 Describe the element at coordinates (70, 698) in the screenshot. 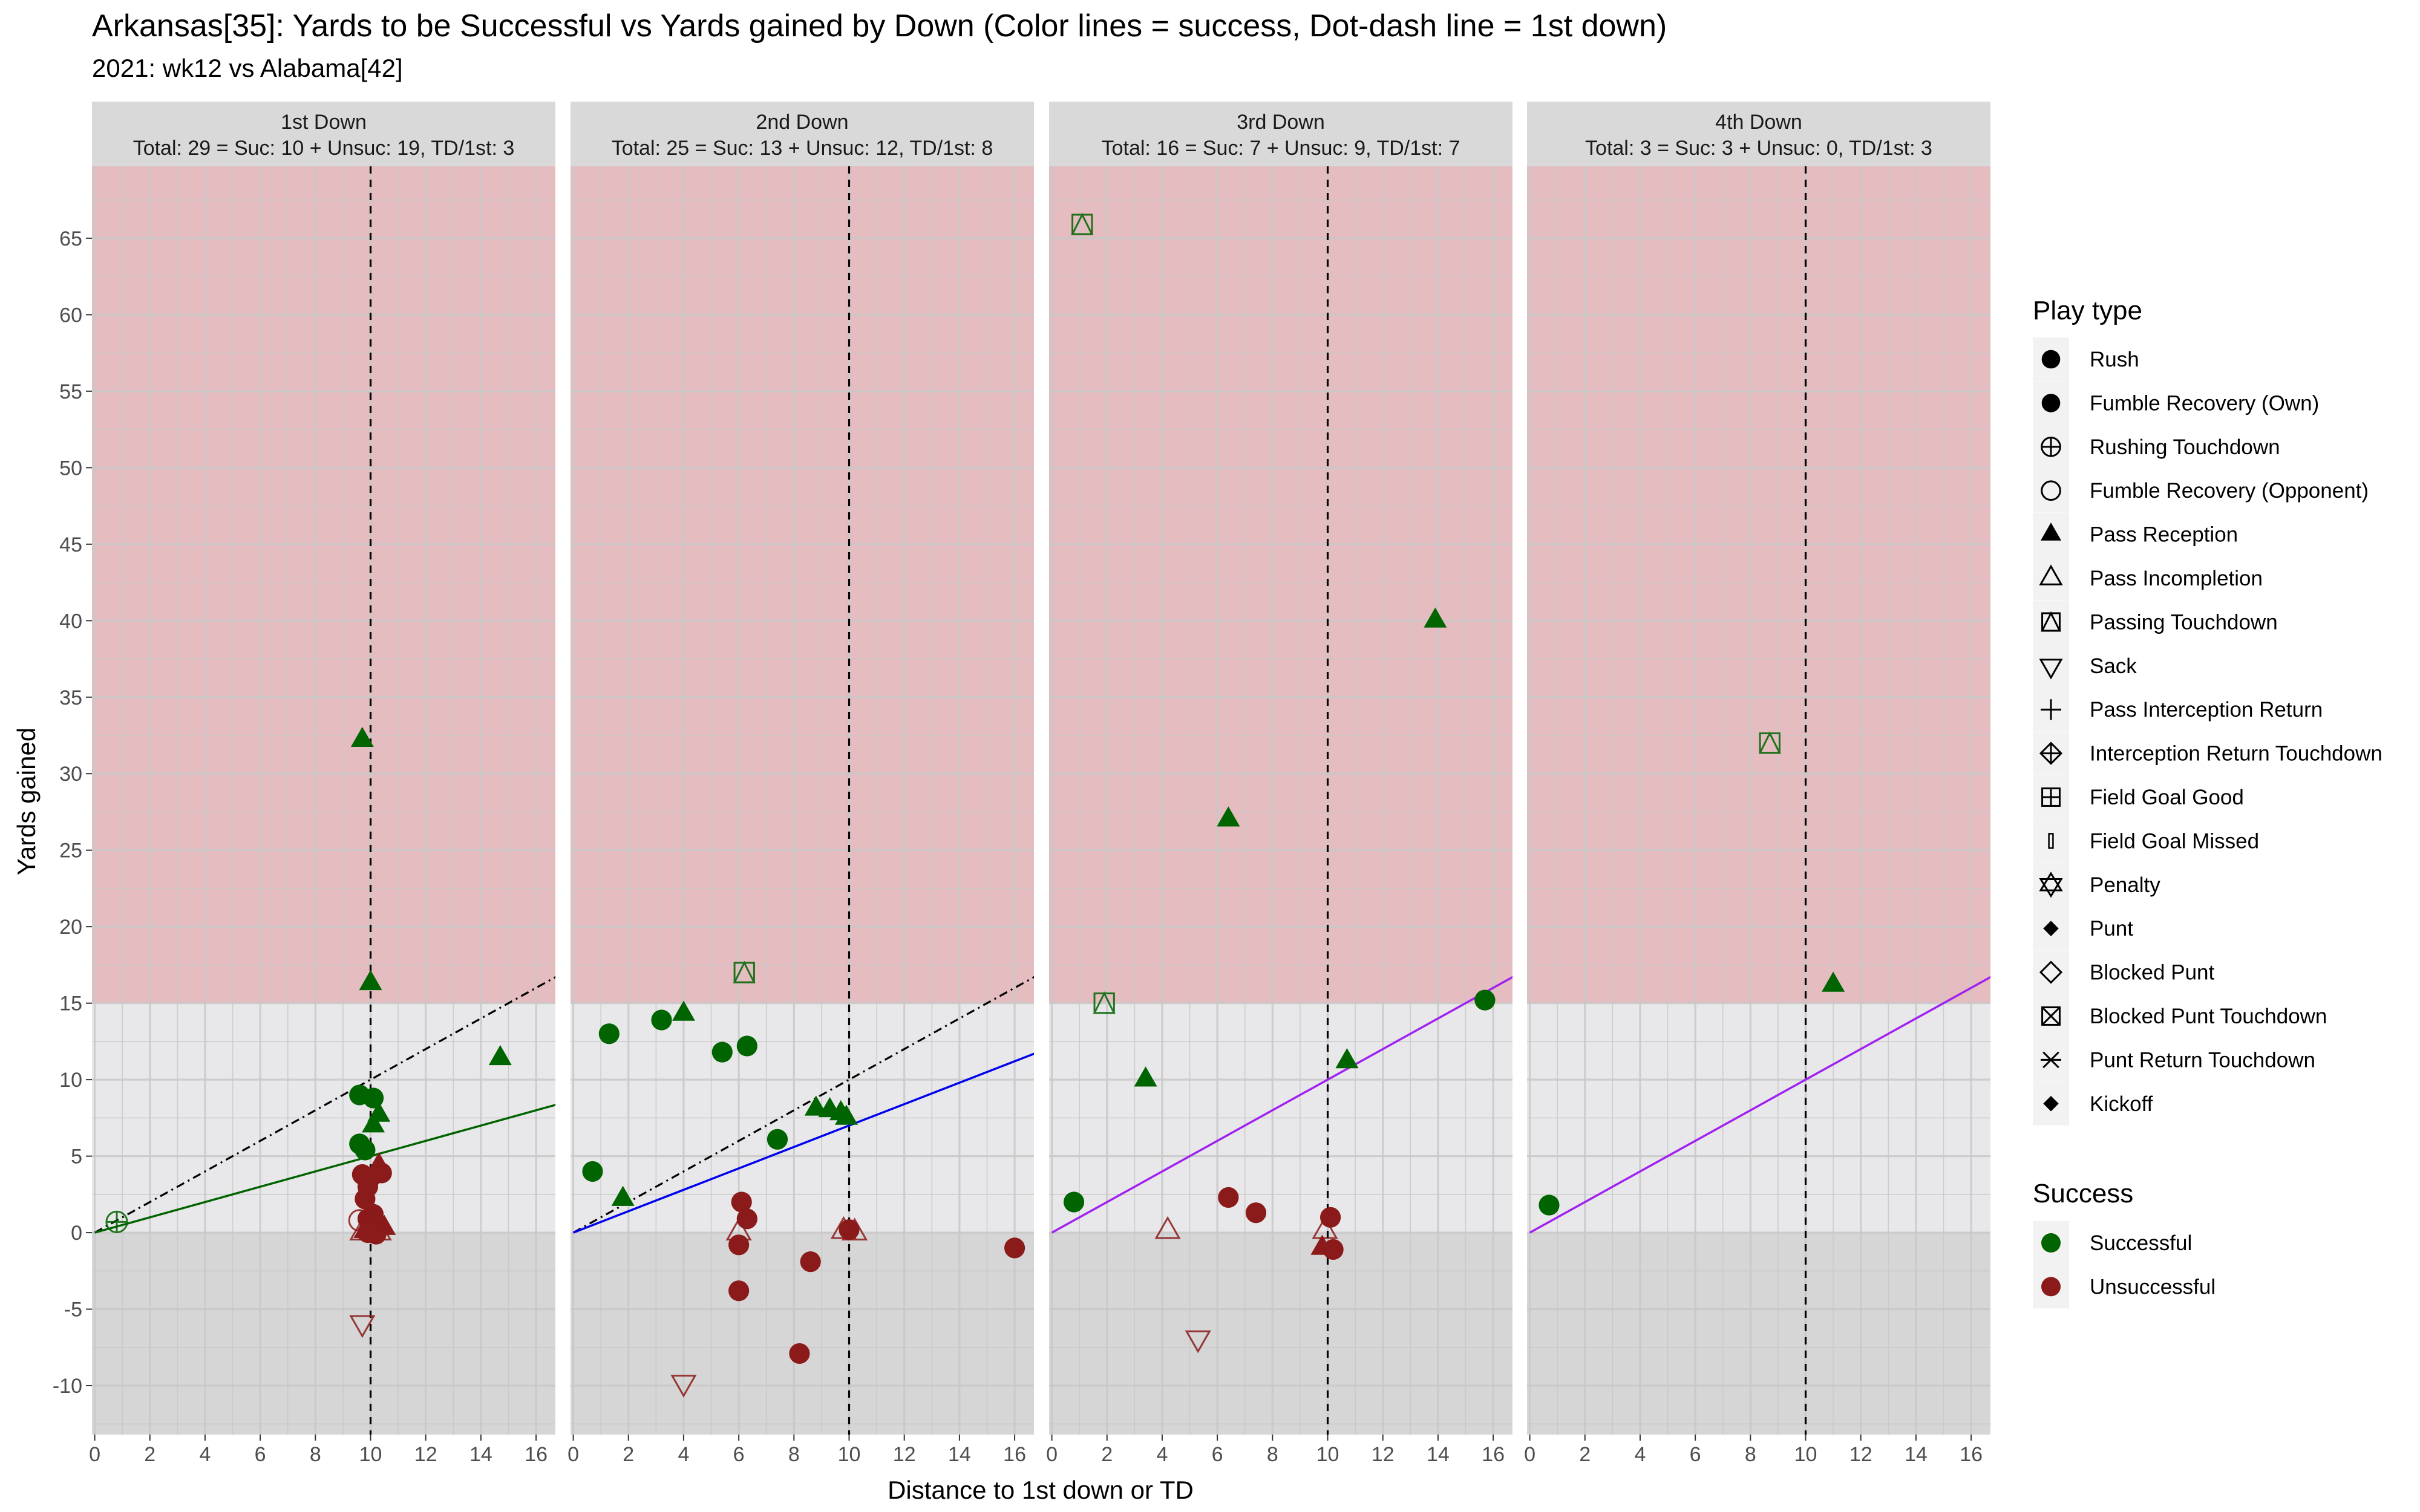

I see `y-tick-label: 35` at that location.